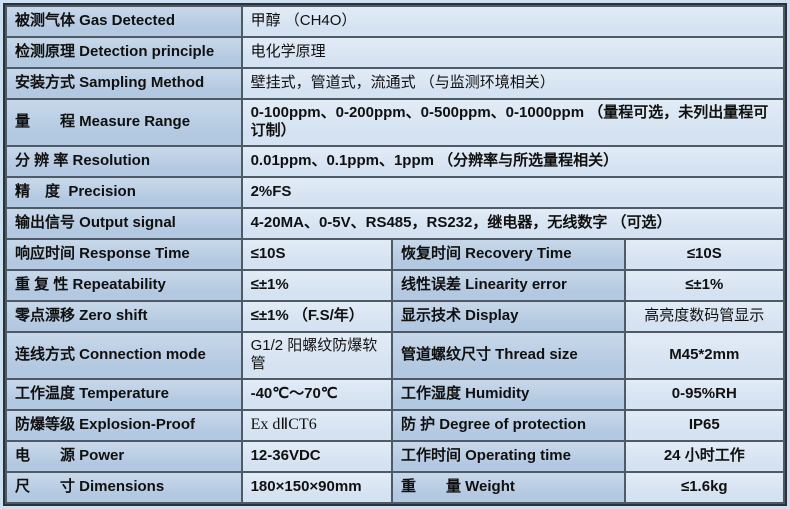 This screenshot has height=509, width=790. What do you see at coordinates (704, 394) in the screenshot?
I see `spec-value-cell: 0-95%RH` at bounding box center [704, 394].